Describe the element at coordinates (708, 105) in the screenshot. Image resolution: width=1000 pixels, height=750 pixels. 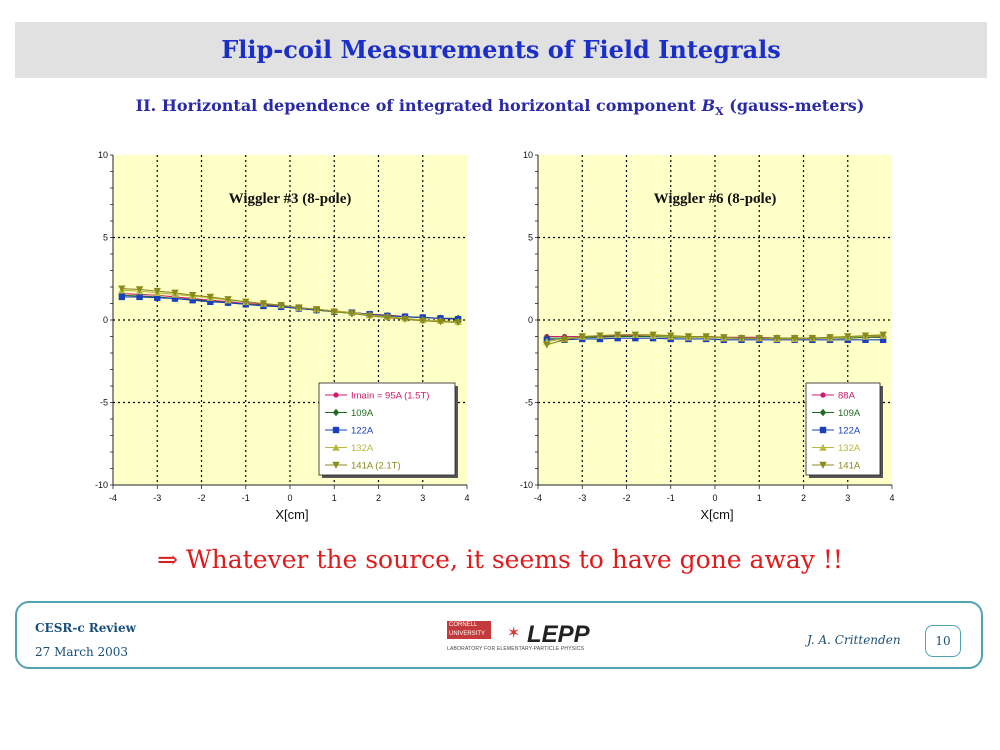
I see `subtitle-symbol-letter: B` at that location.